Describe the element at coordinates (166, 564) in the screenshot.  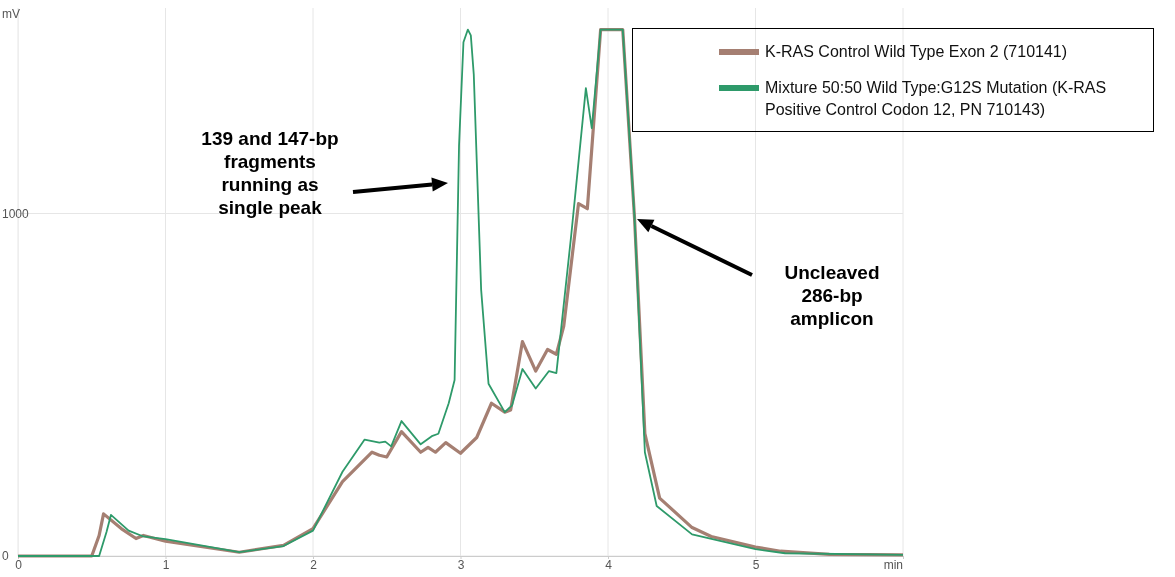
I see `x-tick-label: 1` at that location.